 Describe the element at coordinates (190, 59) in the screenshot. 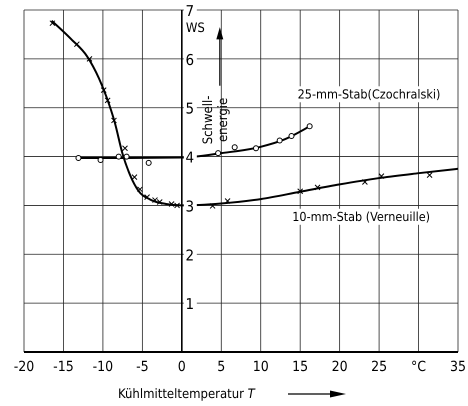

I see `y-tick-label: 6` at that location.